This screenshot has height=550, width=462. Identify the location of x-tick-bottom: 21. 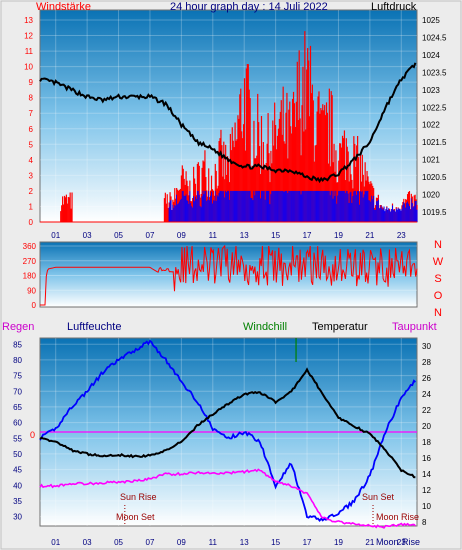
(369, 542).